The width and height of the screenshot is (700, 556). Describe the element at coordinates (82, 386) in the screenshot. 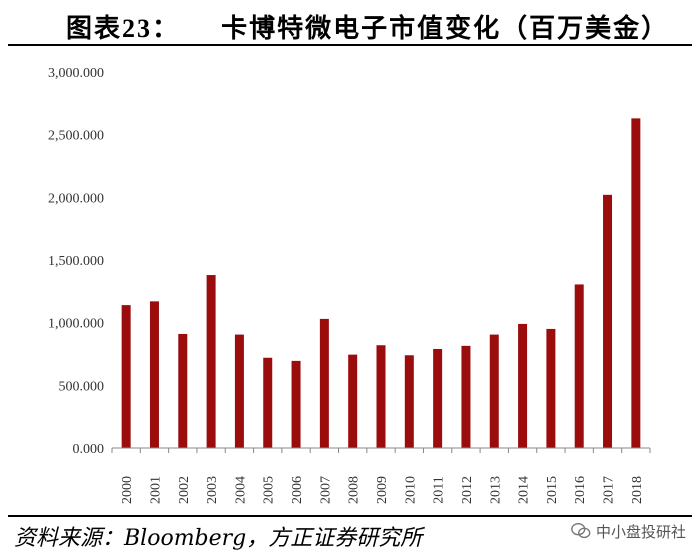

I see `y-tick-label: 500.000` at that location.